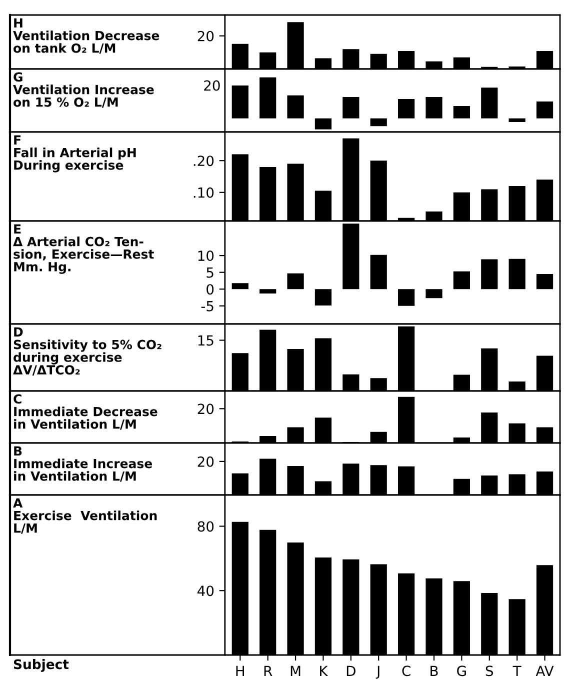 Image resolution: width=566 pixels, height=693 pixels. Describe the element at coordinates (85, 516) in the screenshot. I see `text: A Exercise Ventilation L/M` at that location.